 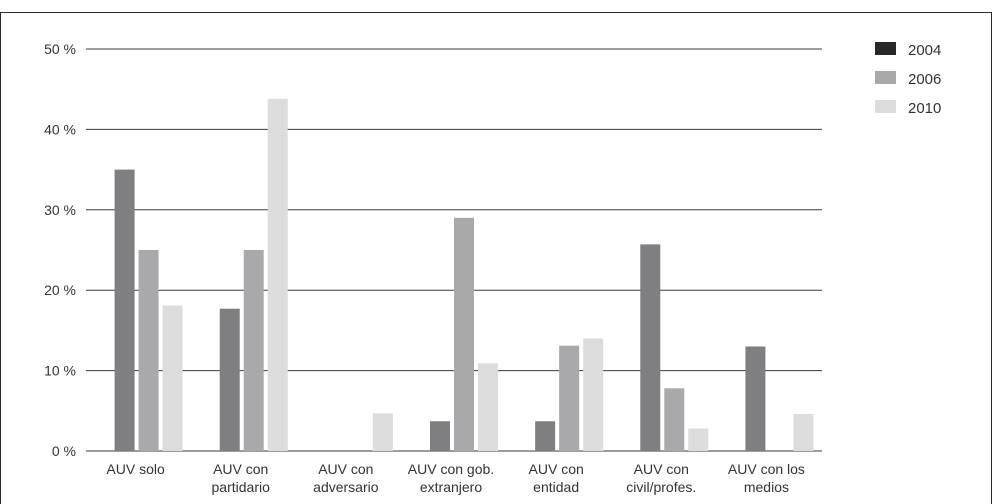 What do you see at coordinates (60, 49) in the screenshot?
I see `y-tick-label: 50 %` at bounding box center [60, 49].